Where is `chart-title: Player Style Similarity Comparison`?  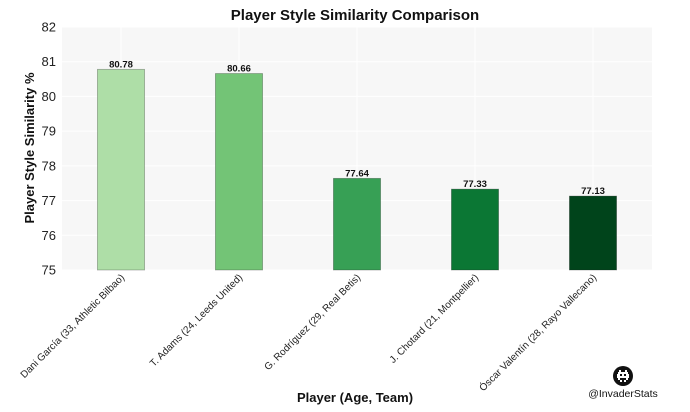 chart-title: Player Style Similarity Comparison is located at coordinates (355, 15).